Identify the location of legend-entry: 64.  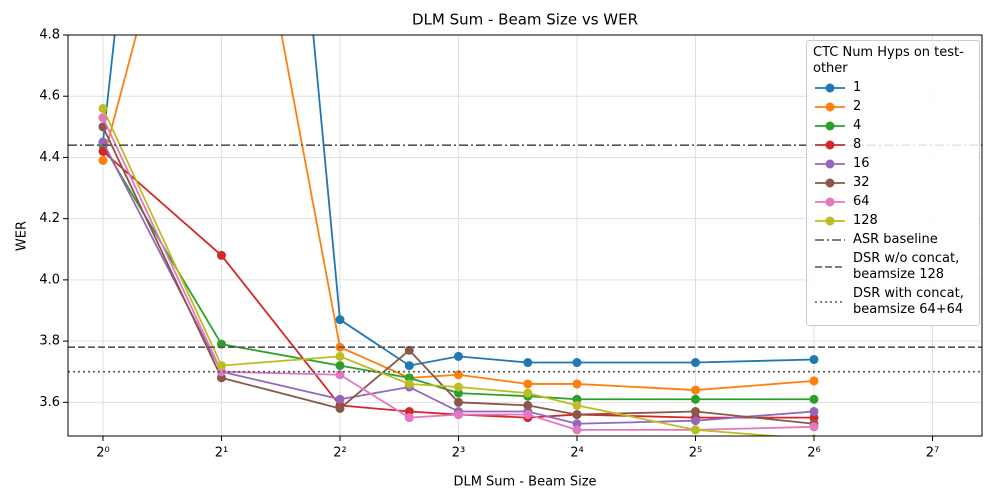
(893, 202).